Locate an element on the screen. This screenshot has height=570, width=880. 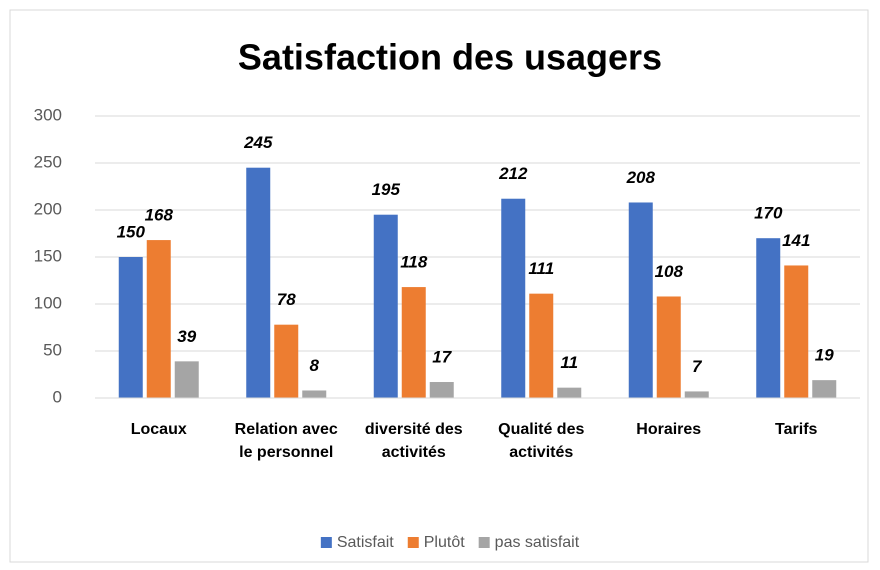
x-tick-line: Qualité des is located at coordinates (541, 429).